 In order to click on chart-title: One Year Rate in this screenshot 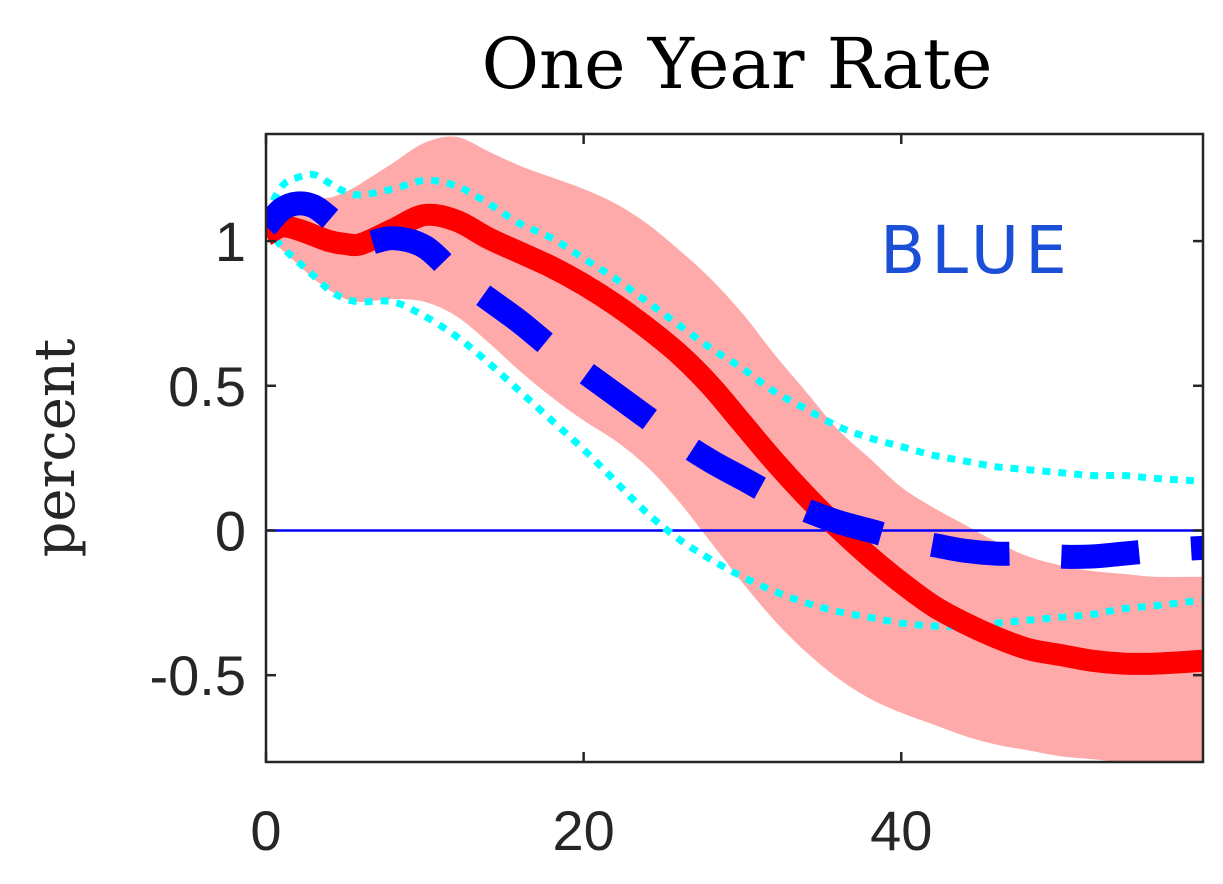, I will do `click(737, 64)`.